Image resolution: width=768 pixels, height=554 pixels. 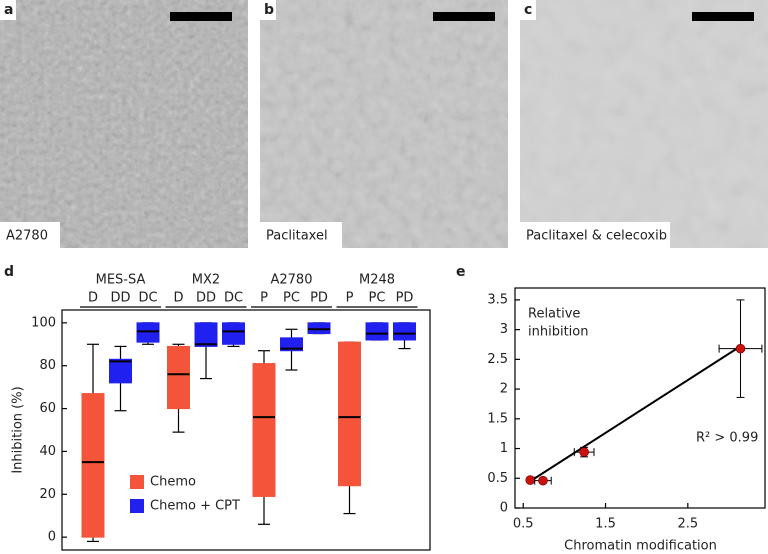 What do you see at coordinates (640, 546) in the screenshot?
I see `x-axis-label: Chromatin modification` at bounding box center [640, 546].